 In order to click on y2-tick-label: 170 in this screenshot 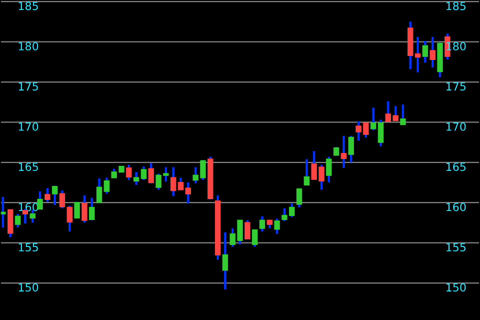, I will do `click(456, 126)`.